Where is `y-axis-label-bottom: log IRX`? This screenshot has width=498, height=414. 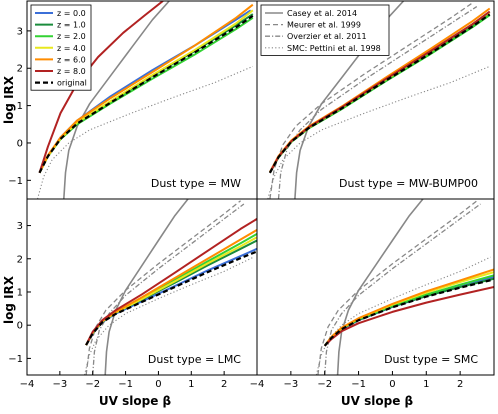
y-axis-label-bottom: log IRX is located at coordinates (9, 299).